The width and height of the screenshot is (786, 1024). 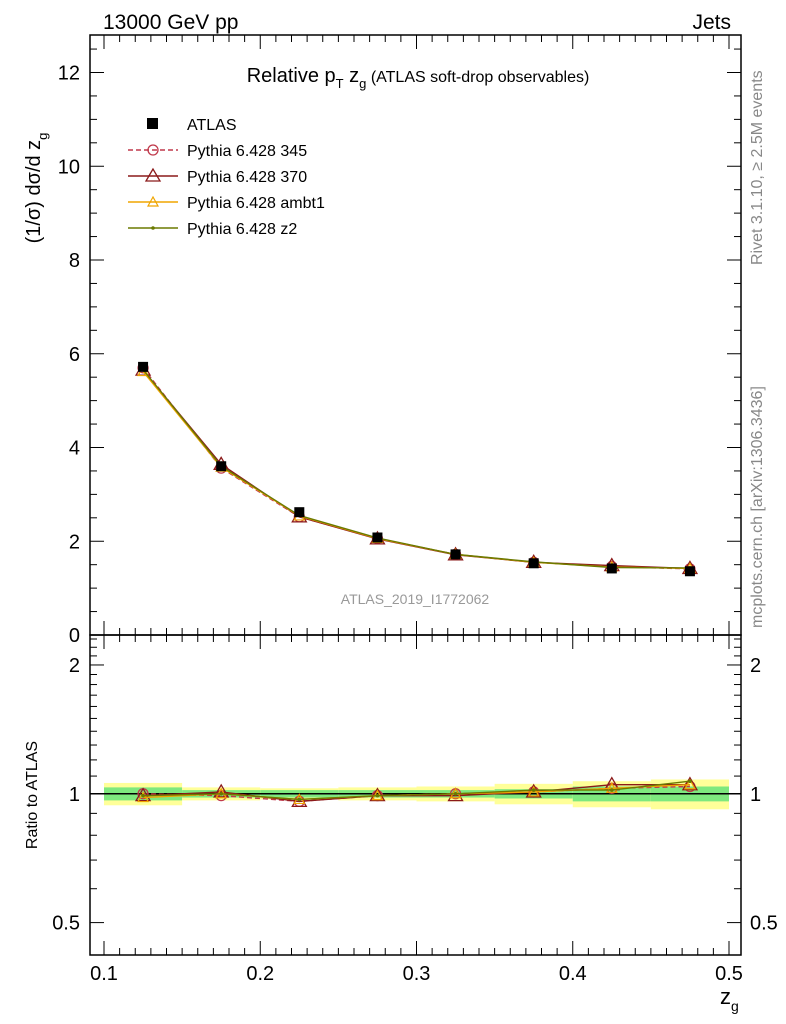 I want to click on x-tick-label: 0.2, so click(x=260, y=974).